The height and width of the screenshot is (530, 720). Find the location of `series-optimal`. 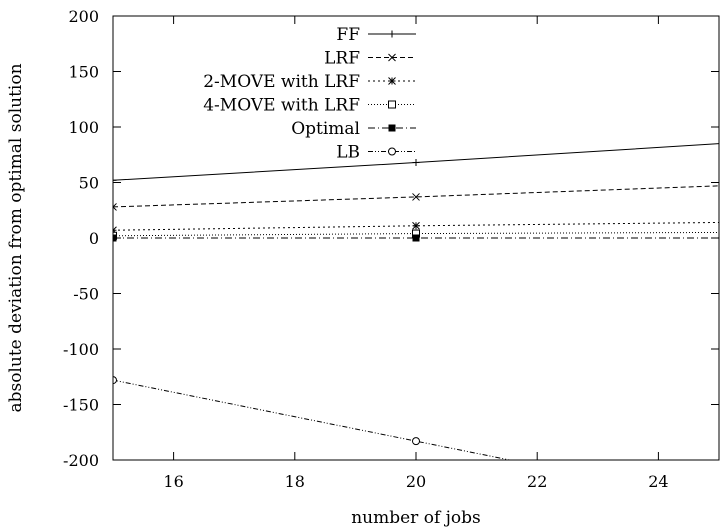

series-optimal is located at coordinates (416, 238).